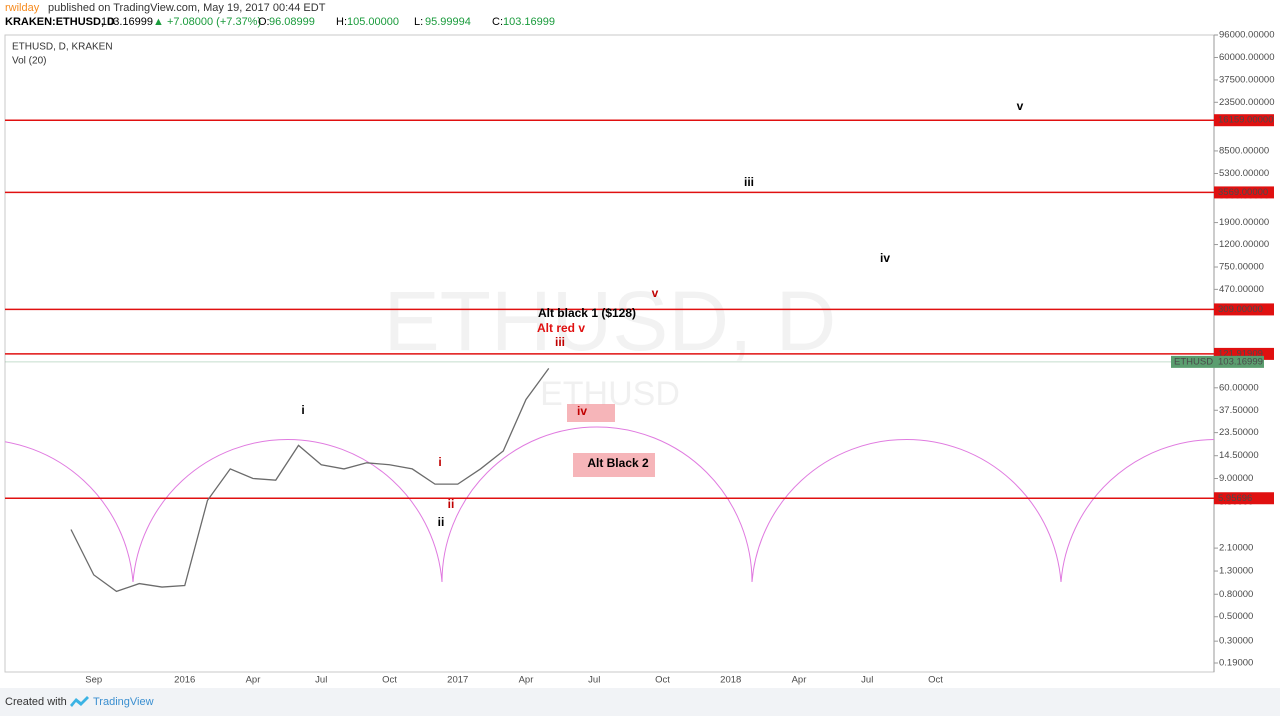 Image resolution: width=1280 pixels, height=721 pixels. Describe the element at coordinates (264, 22) in the screenshot. I see `ohlc-label: O:` at that location.